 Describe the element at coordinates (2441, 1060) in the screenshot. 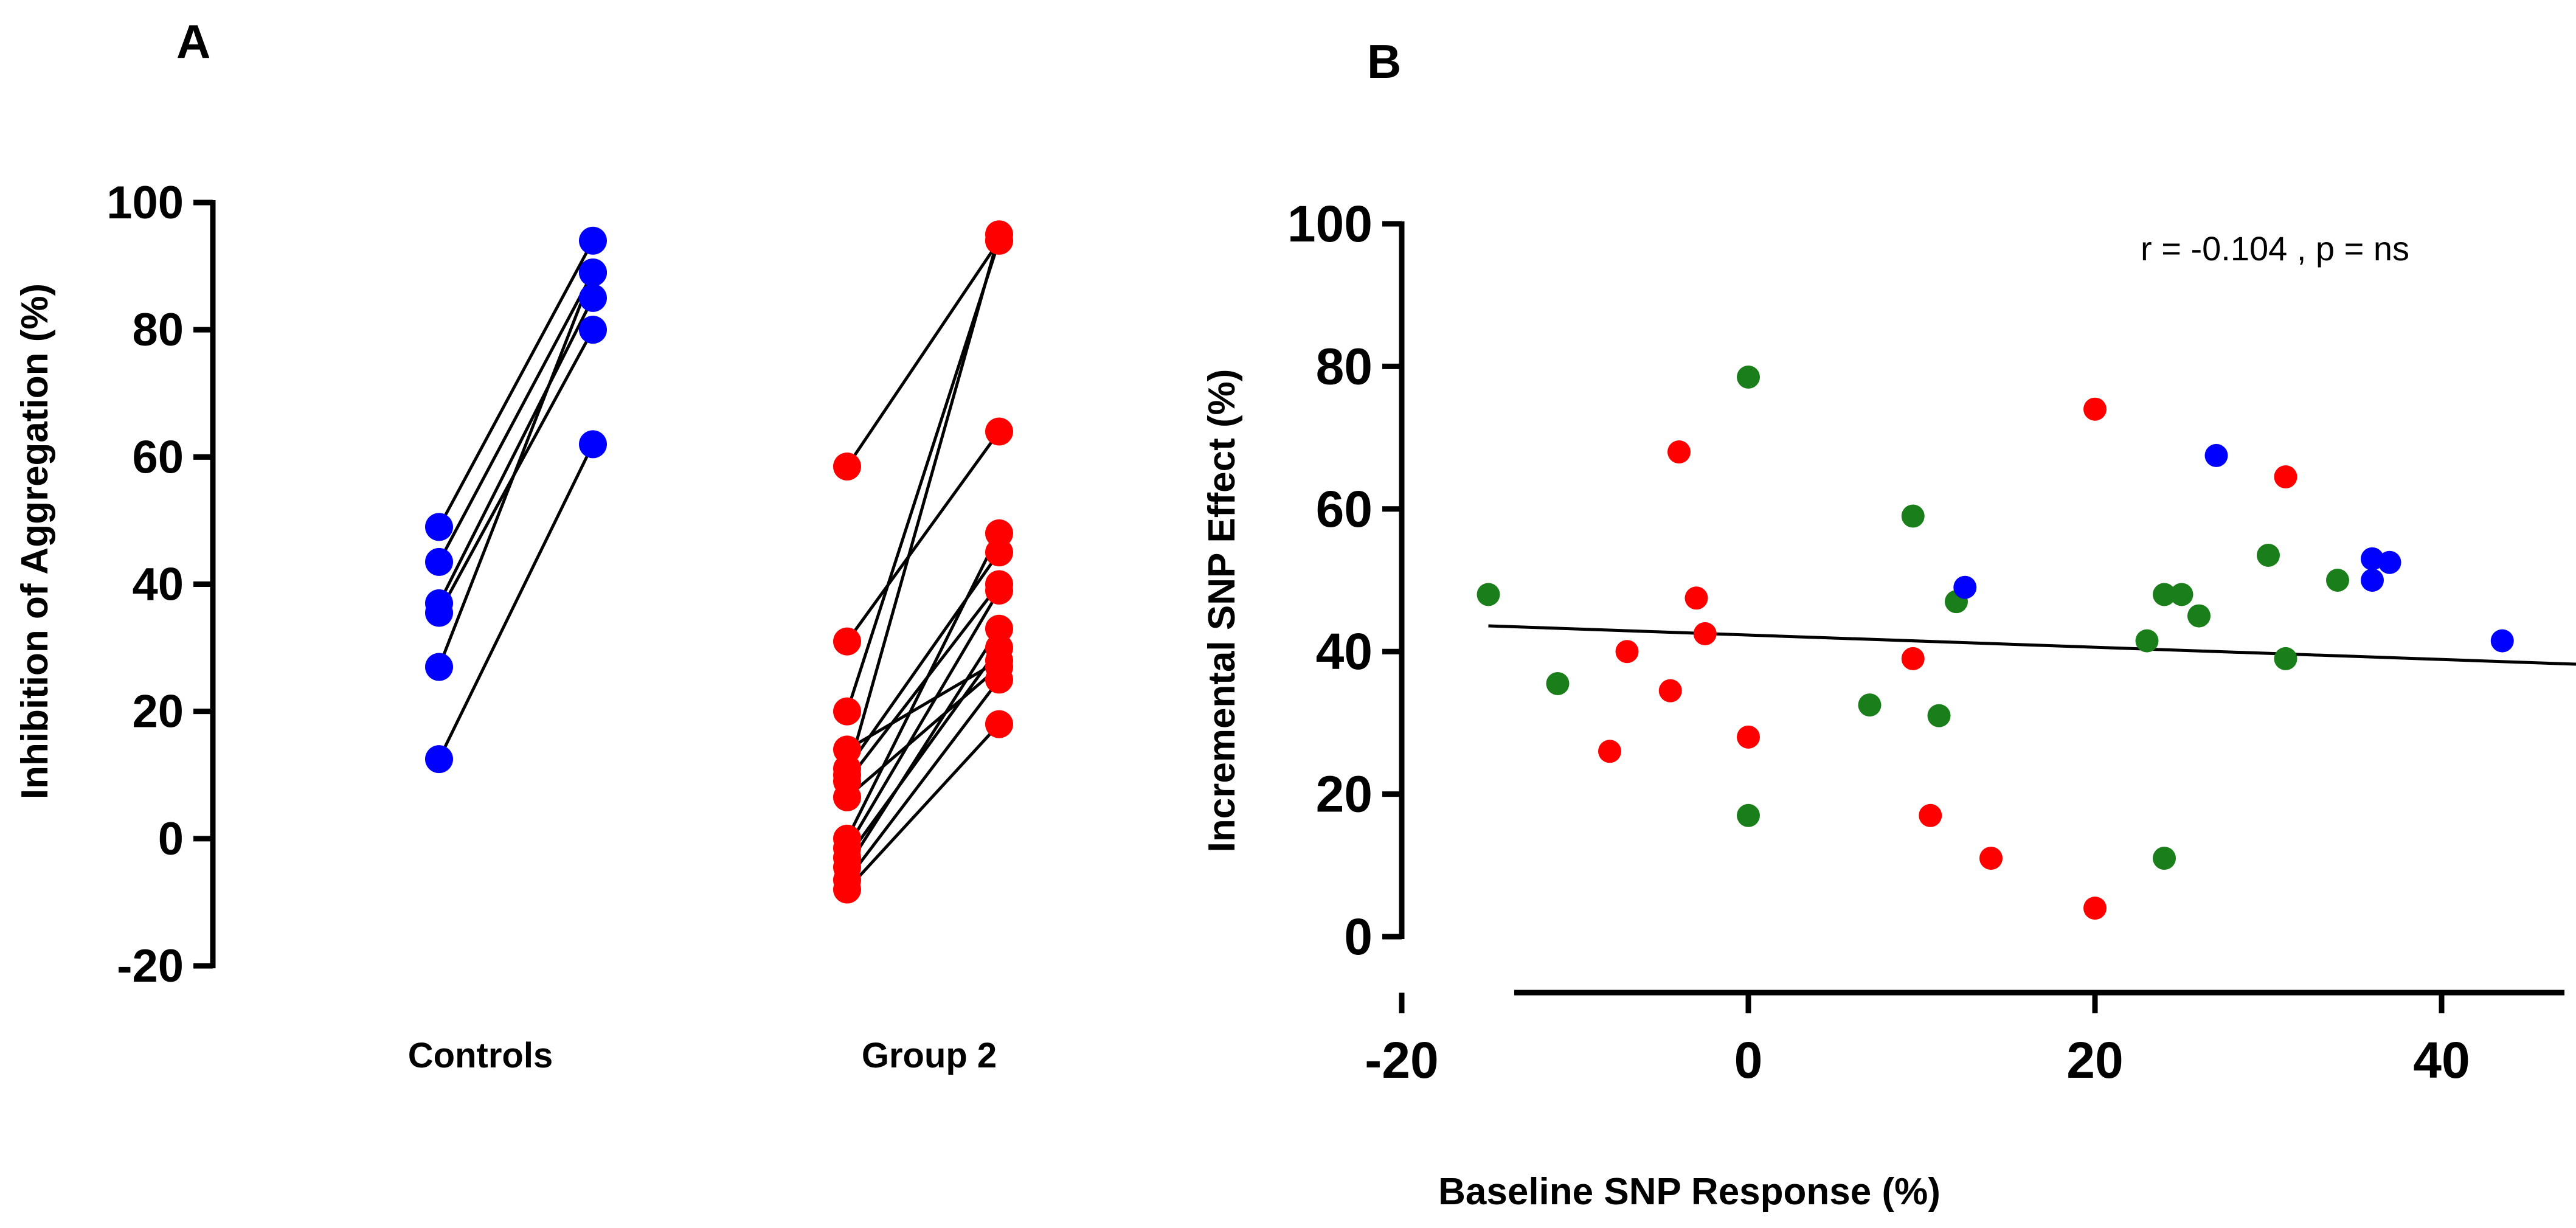

I see `panel-b-x-tick-label: 40` at that location.